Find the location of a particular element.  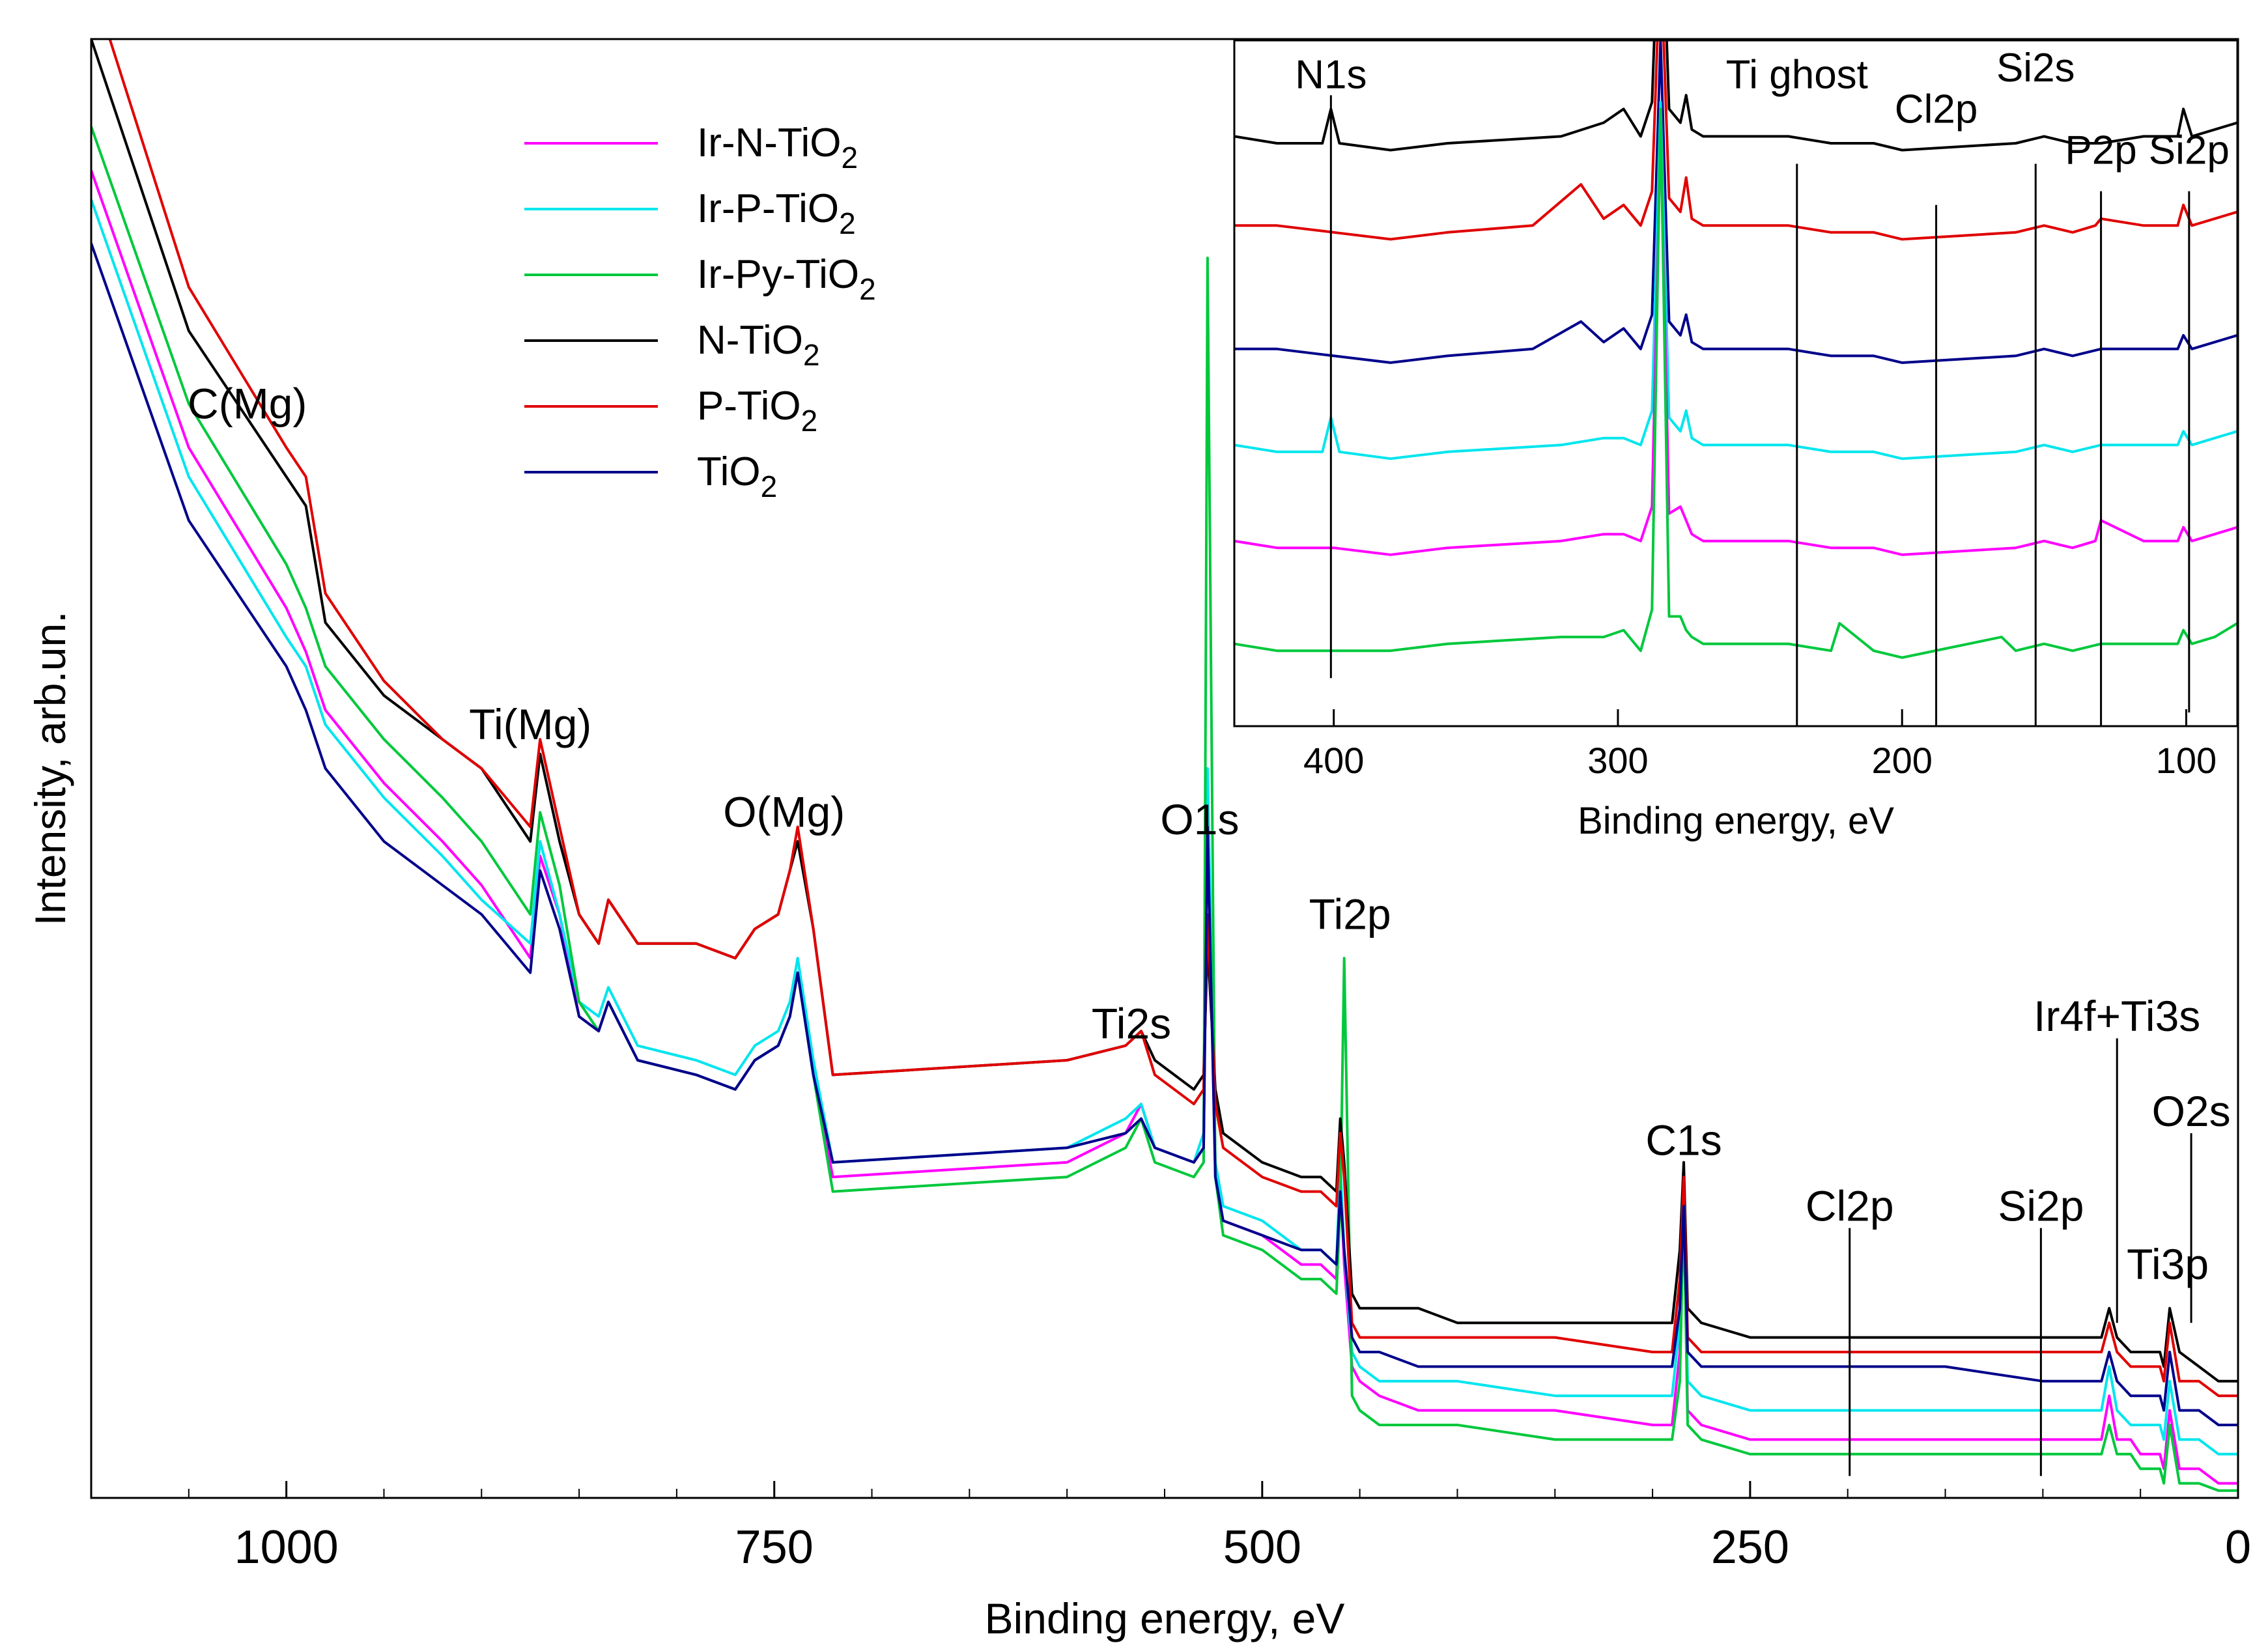

inset-series-ir-n-tio2 is located at coordinates (1735, 342).